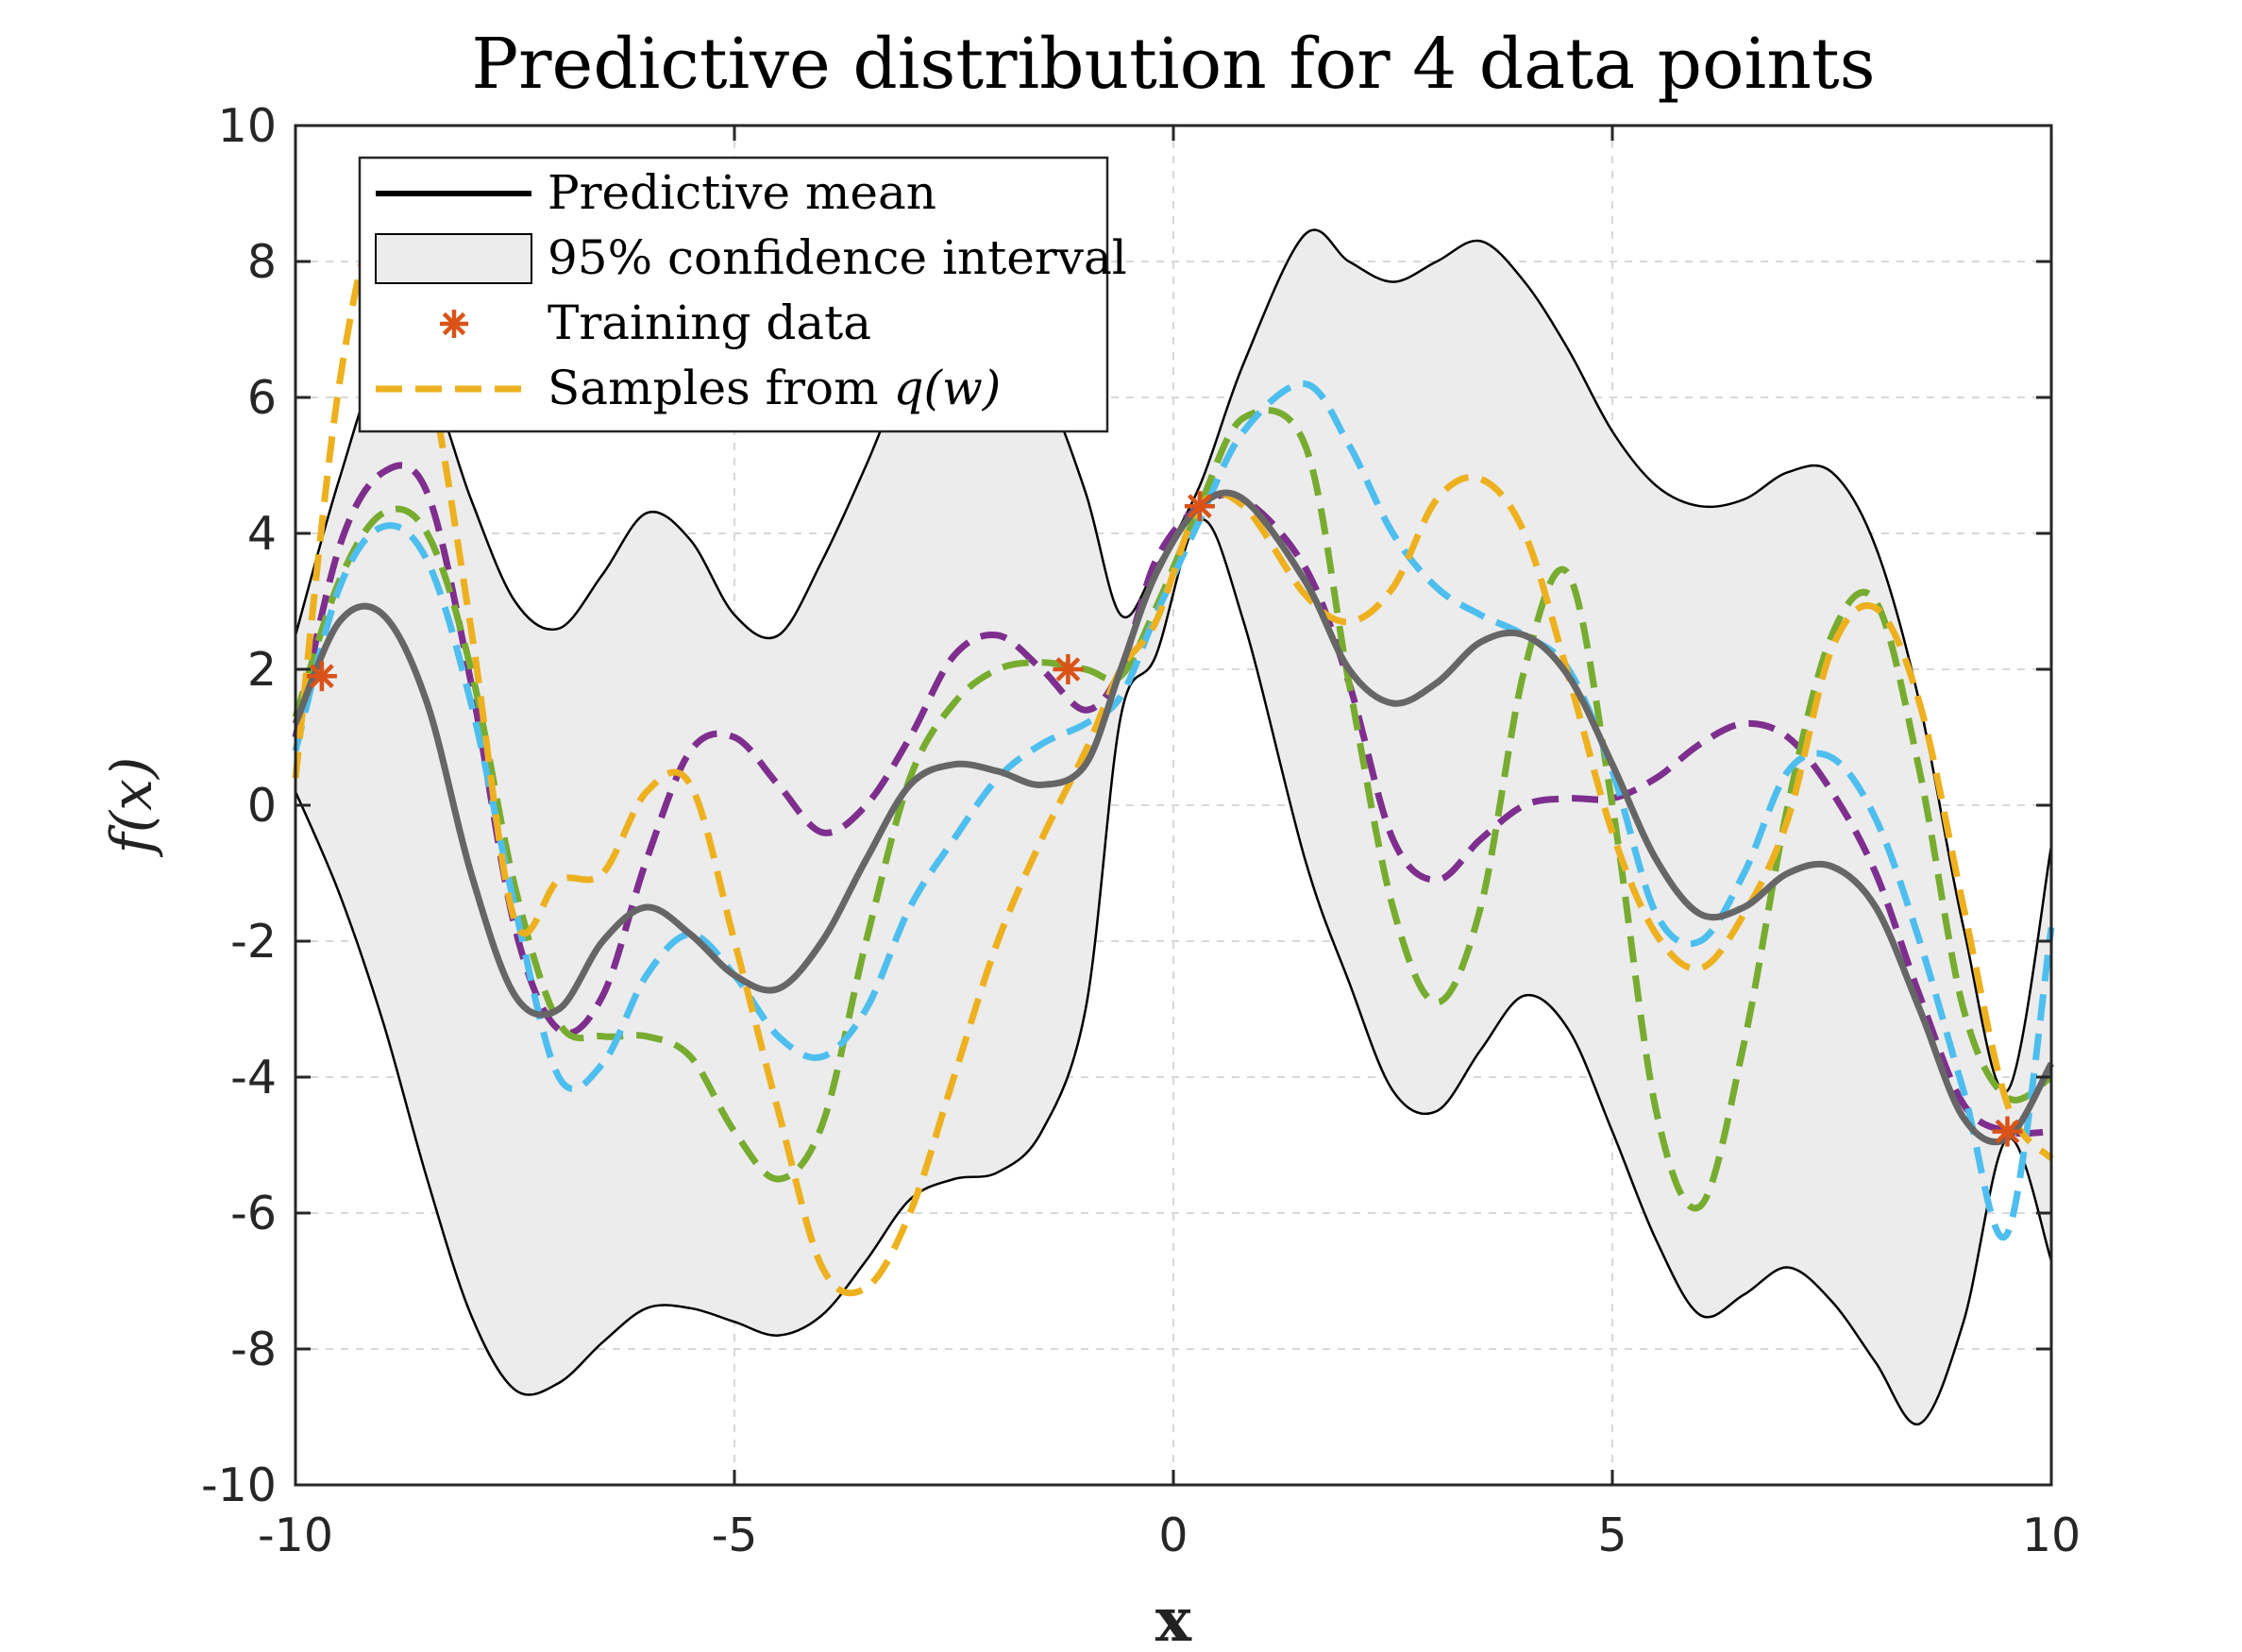 The image size is (2242, 1652). Describe the element at coordinates (262, 670) in the screenshot. I see `y-tick-label: 2` at that location.